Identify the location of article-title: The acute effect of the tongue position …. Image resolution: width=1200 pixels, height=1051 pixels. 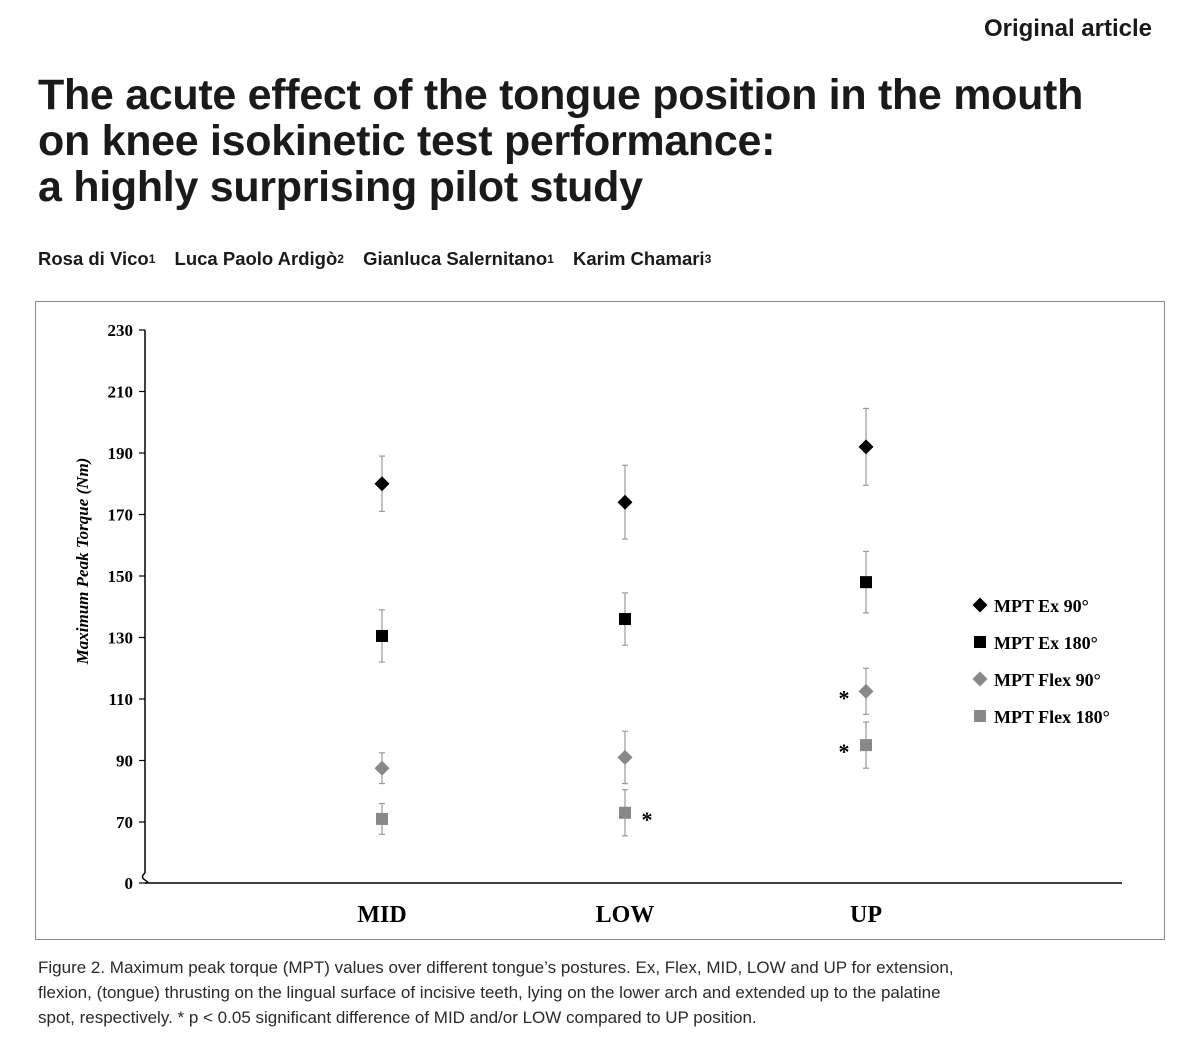
(608, 141).